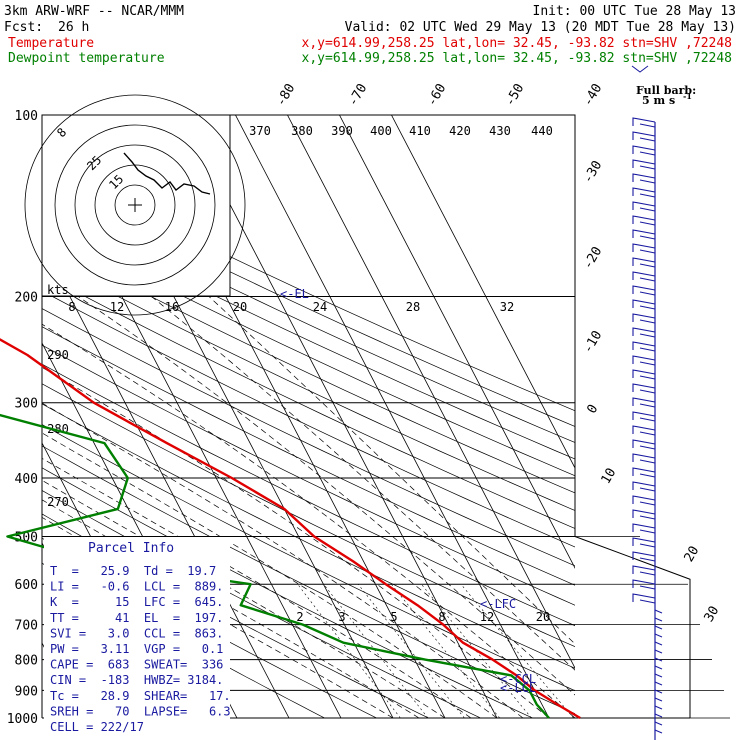 The width and height of the screenshot is (740, 740). What do you see at coordinates (420, 131) in the screenshot?
I see `theta-label: 410` at bounding box center [420, 131].